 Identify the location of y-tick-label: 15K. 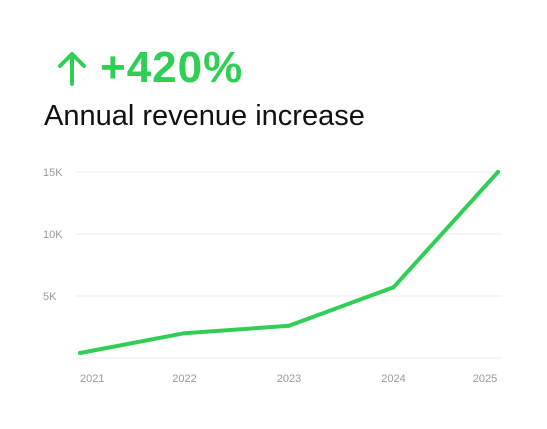
(53, 173).